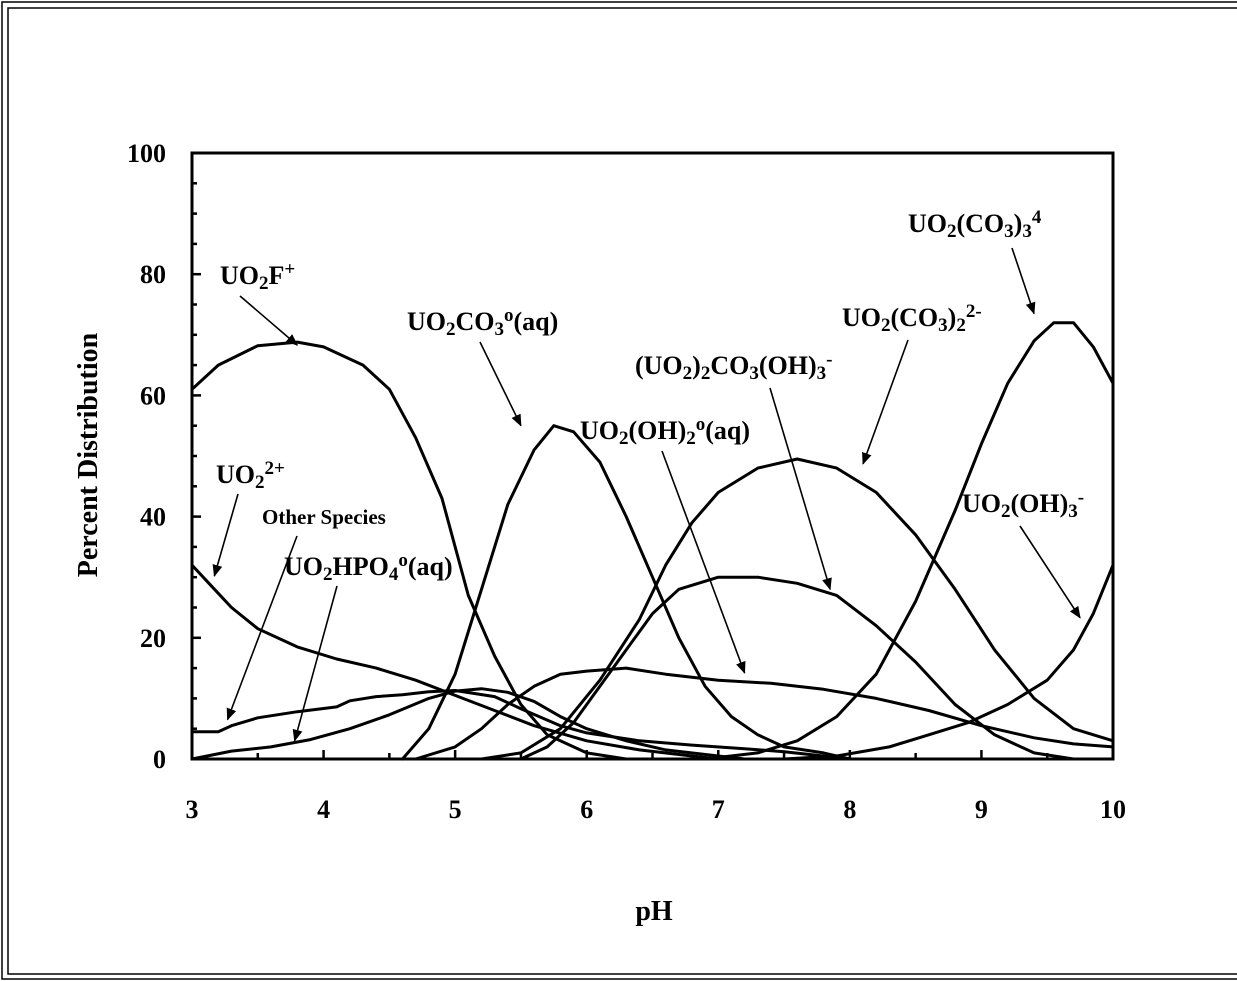 This screenshot has width=1237, height=981. I want to click on series-line-uo2hpo4o-aq, so click(468, 724).